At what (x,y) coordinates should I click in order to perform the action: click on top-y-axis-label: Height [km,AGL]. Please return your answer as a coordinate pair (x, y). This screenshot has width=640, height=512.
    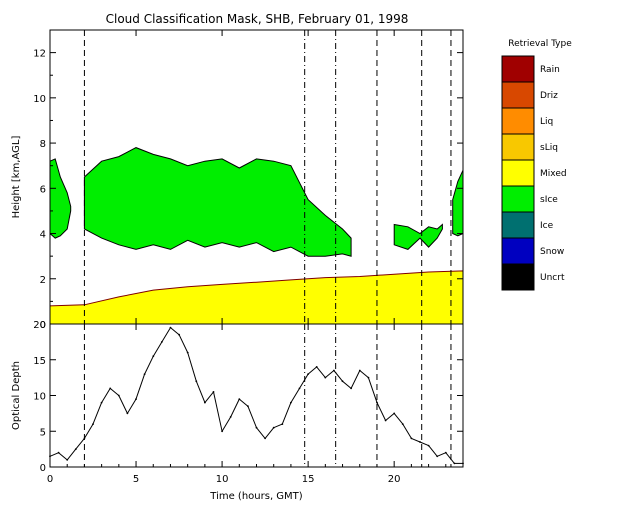
    Looking at the image, I should click on (16, 177).